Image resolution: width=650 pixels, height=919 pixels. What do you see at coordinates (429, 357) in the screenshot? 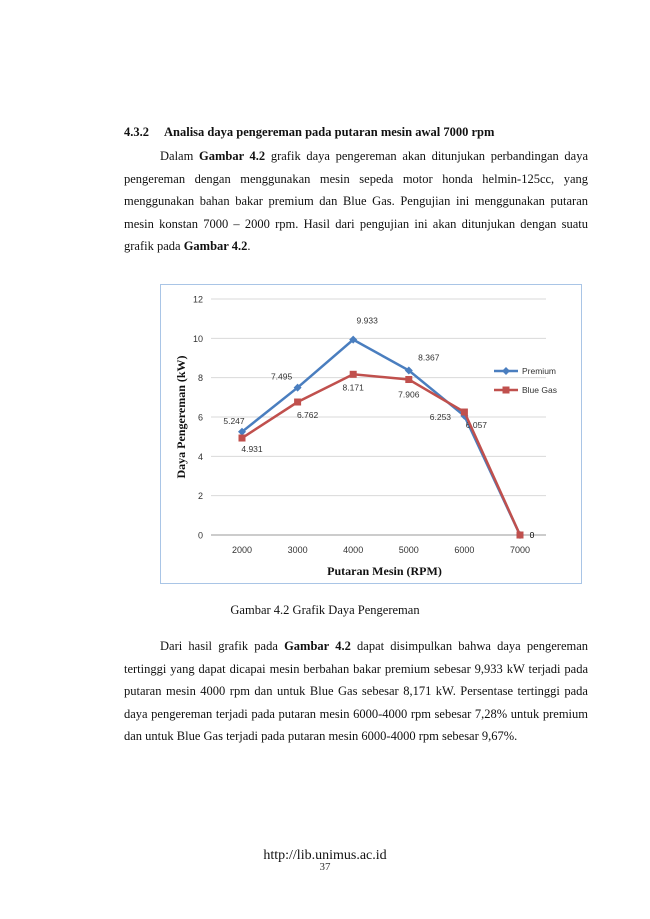
I see `data-label: 8.367` at bounding box center [429, 357].